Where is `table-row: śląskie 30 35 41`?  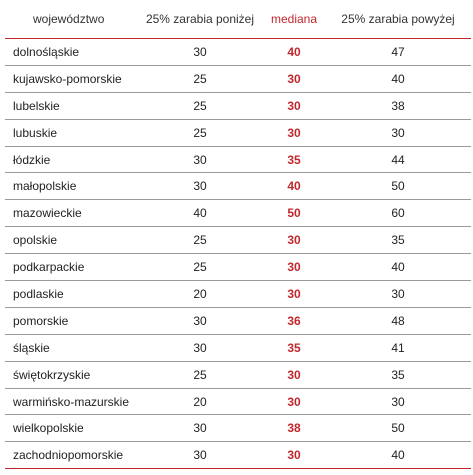
table-row: śląskie 30 35 41 is located at coordinates (238, 348).